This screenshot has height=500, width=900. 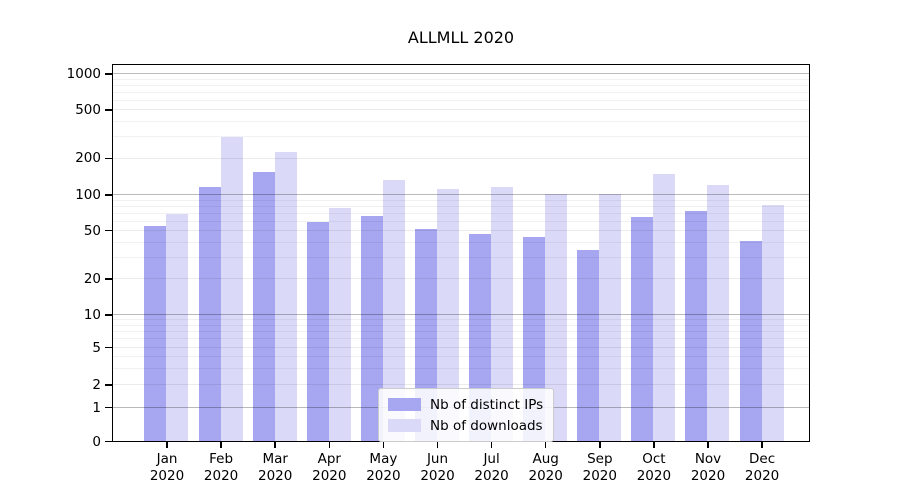 What do you see at coordinates (221, 459) in the screenshot?
I see `x-tick-month: Feb` at bounding box center [221, 459].